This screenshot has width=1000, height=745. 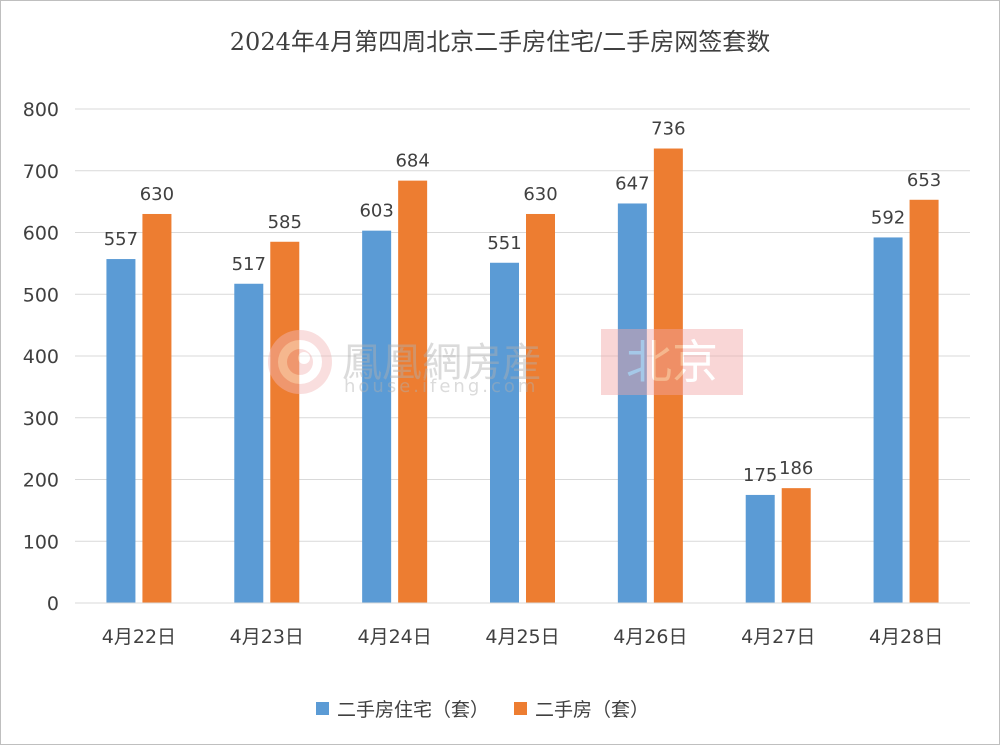 What do you see at coordinates (441, 386) in the screenshot?
I see `watermark-url: house.ifeng.com` at bounding box center [441, 386].